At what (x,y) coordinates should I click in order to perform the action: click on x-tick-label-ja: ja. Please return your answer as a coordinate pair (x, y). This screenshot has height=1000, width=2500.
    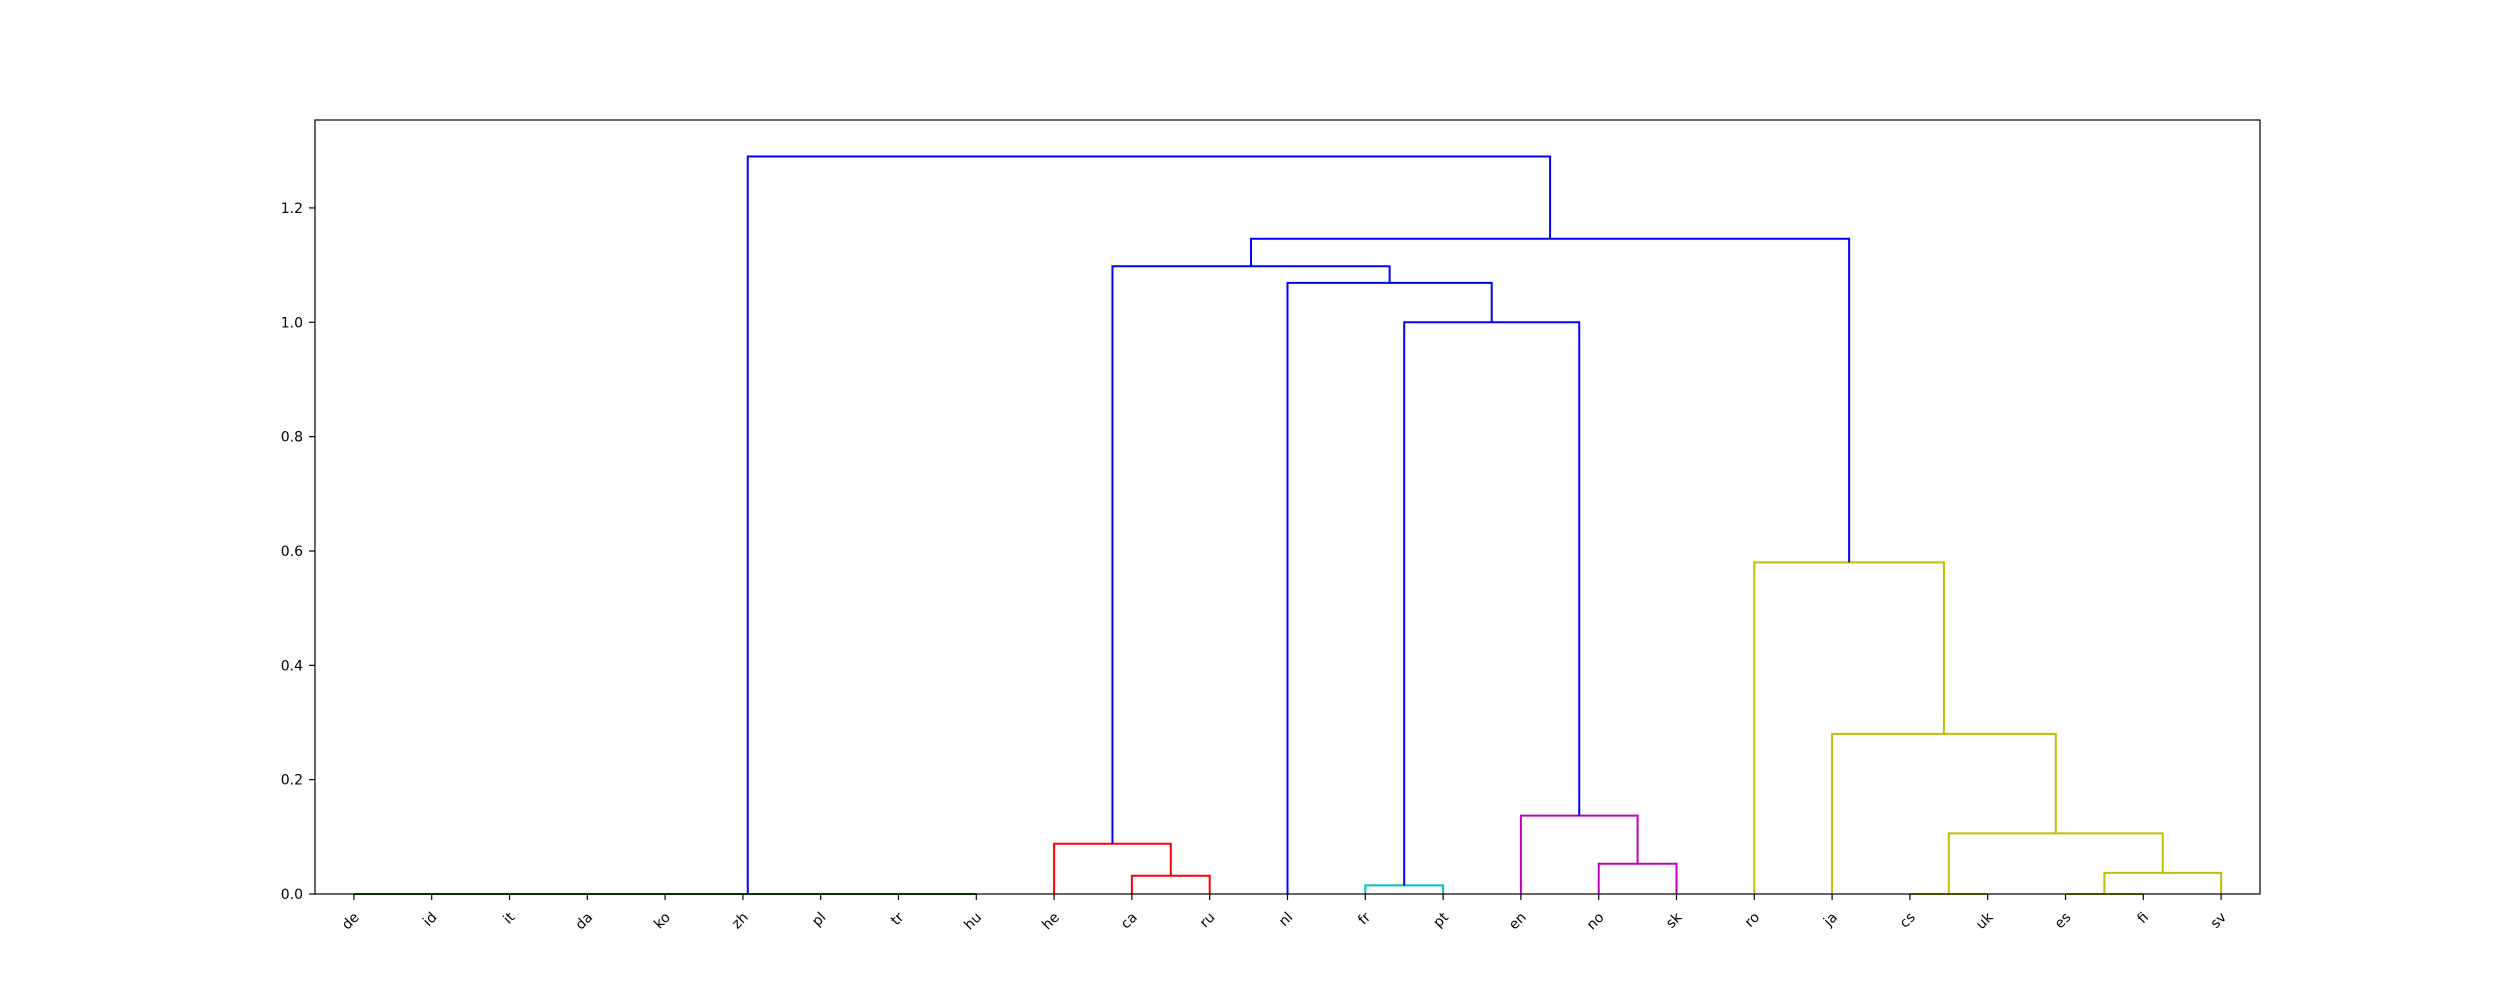
    Looking at the image, I should click on (1830, 920).